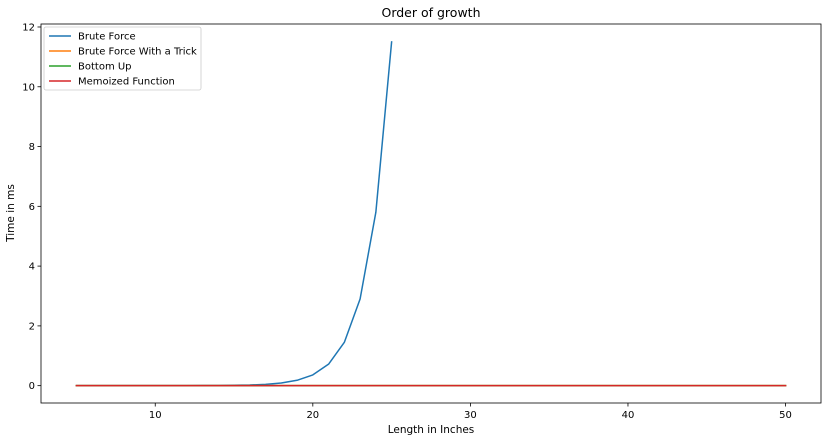 This screenshot has height=441, width=829. What do you see at coordinates (32, 326) in the screenshot?
I see `y-tick-label: 2` at bounding box center [32, 326].